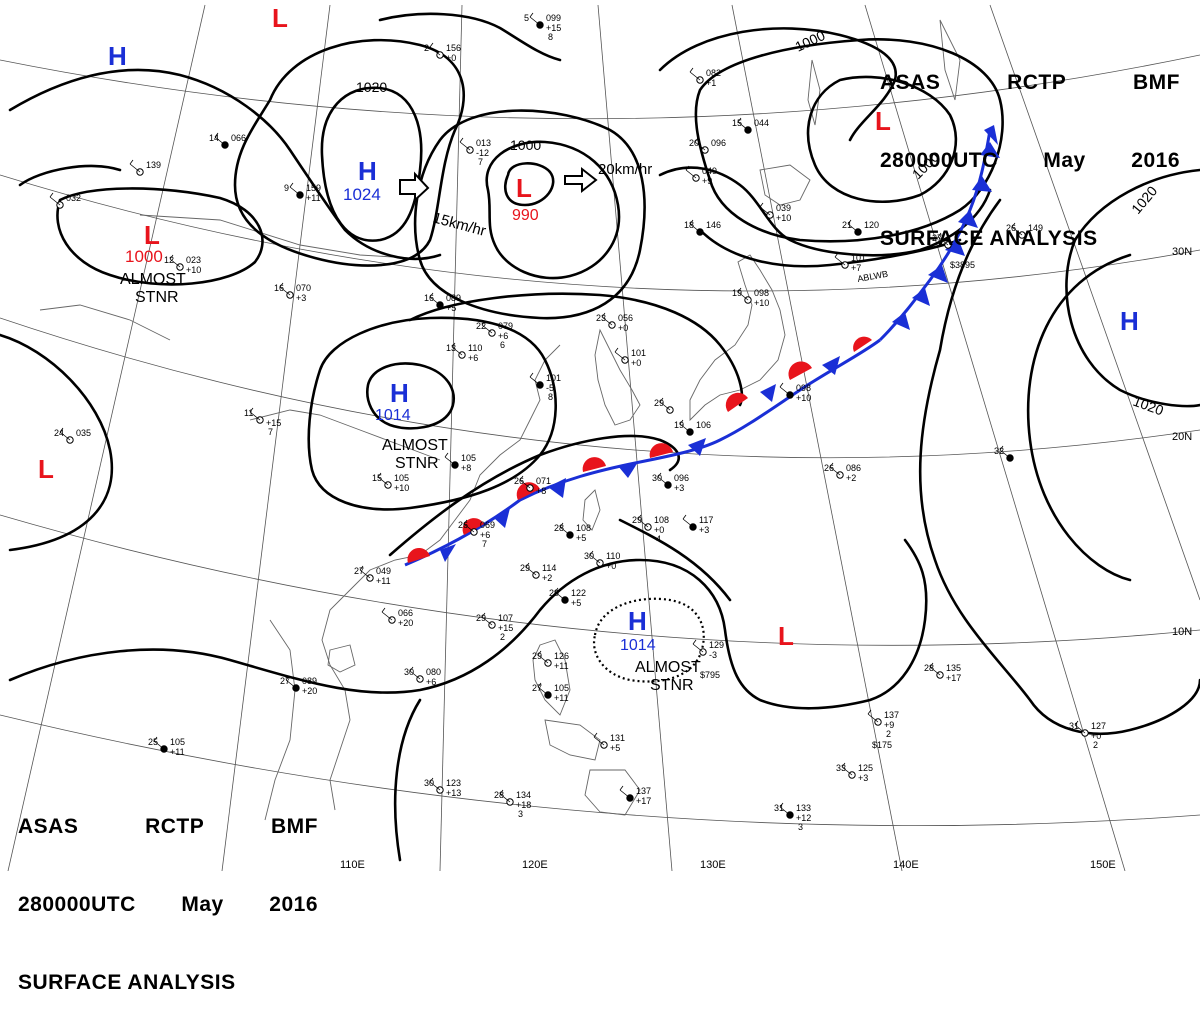  I want to click on station-extra: 6, so click(502, 345).